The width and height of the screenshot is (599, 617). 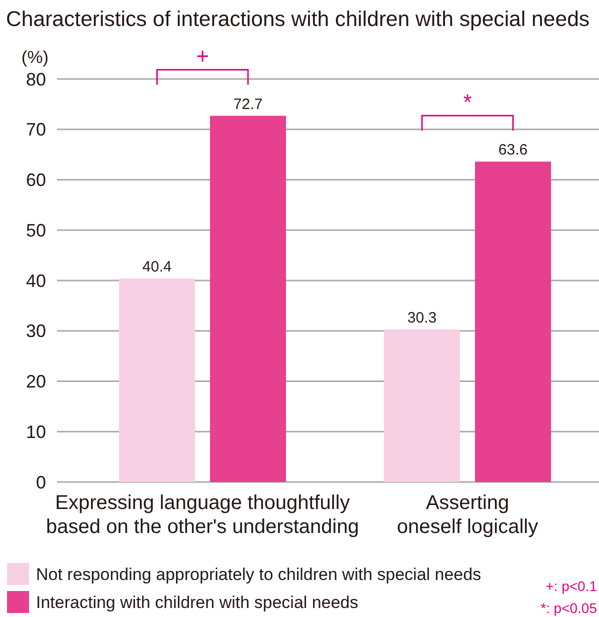 I want to click on x-tick-label: Expressing language thoughtfully based on the other's understanding, so click(x=202, y=515).